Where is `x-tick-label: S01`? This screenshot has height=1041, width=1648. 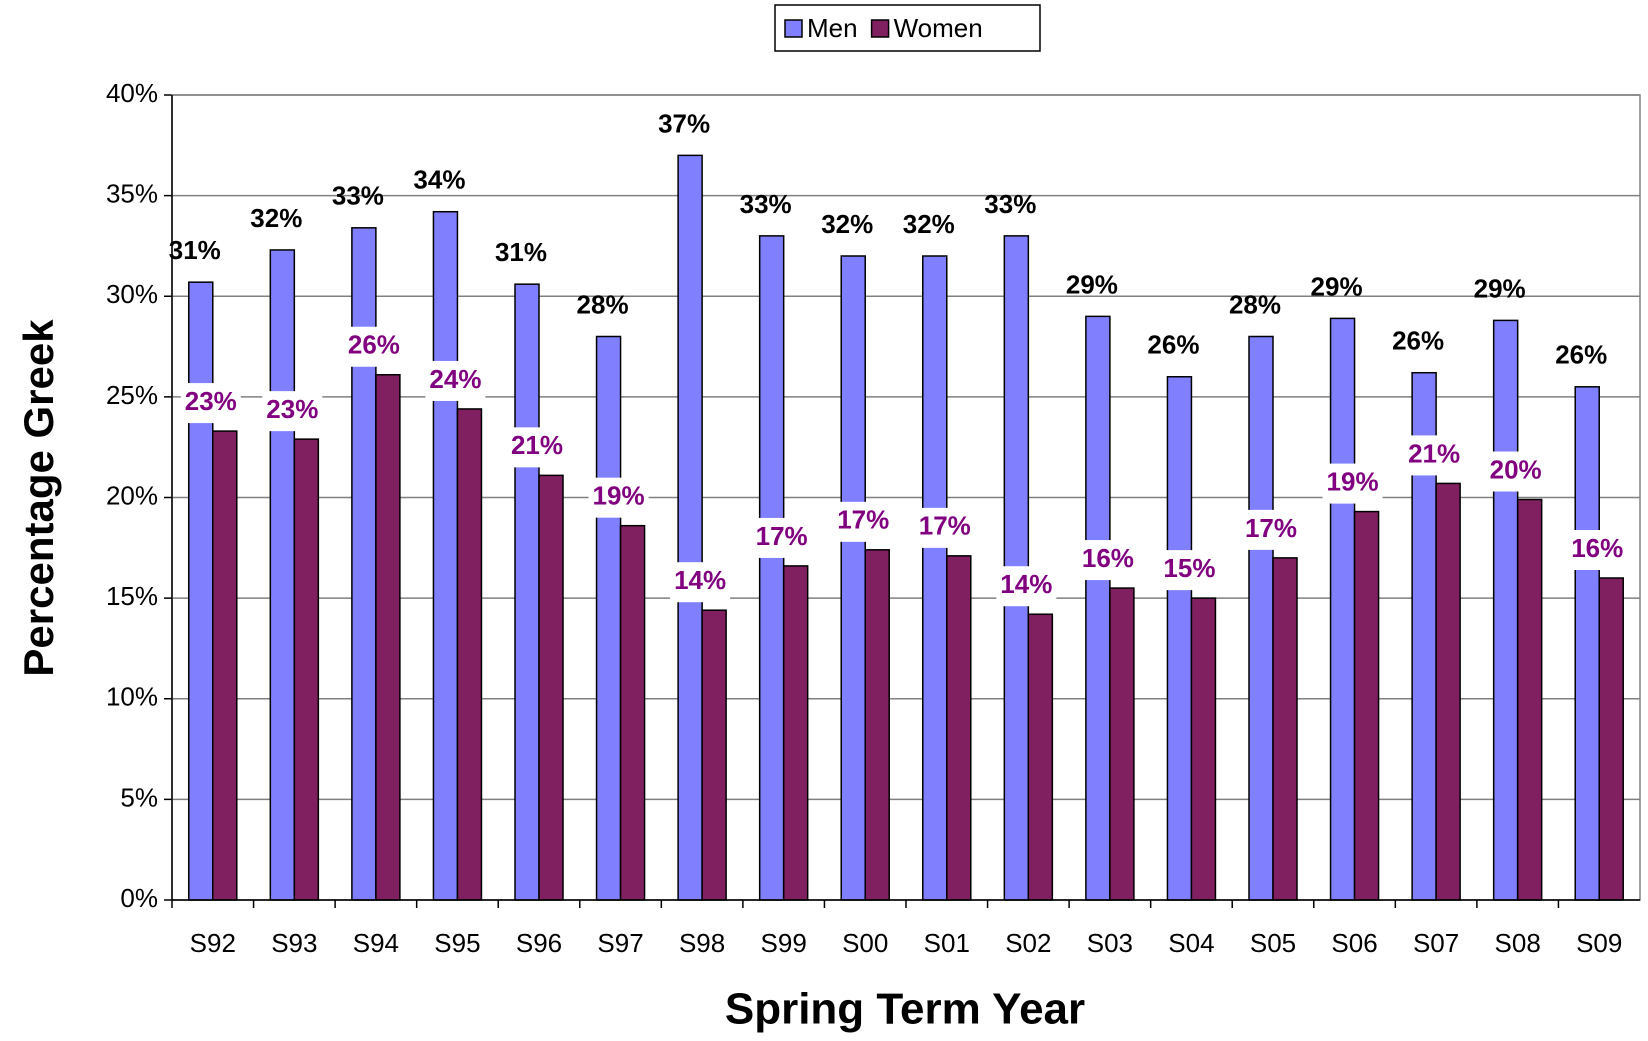
x-tick-label: S01 is located at coordinates (947, 943).